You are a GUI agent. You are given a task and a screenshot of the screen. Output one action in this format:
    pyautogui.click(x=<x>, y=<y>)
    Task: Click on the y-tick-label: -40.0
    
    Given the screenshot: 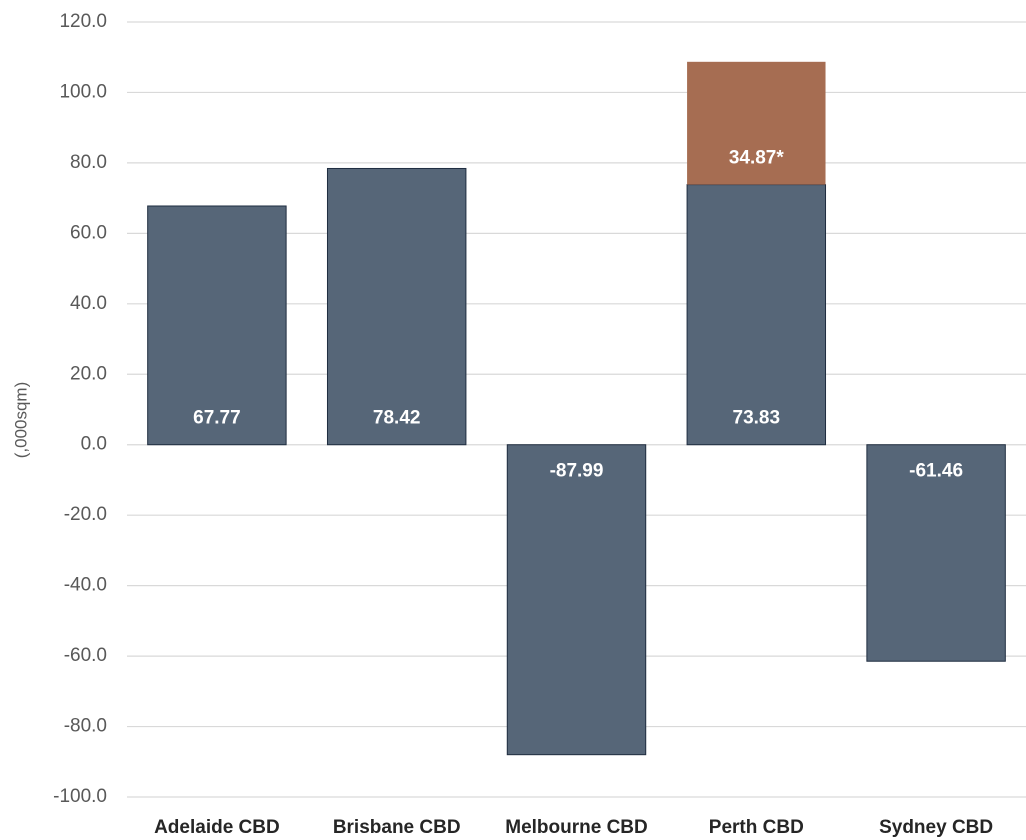 What is the action you would take?
    pyautogui.click(x=85, y=585)
    